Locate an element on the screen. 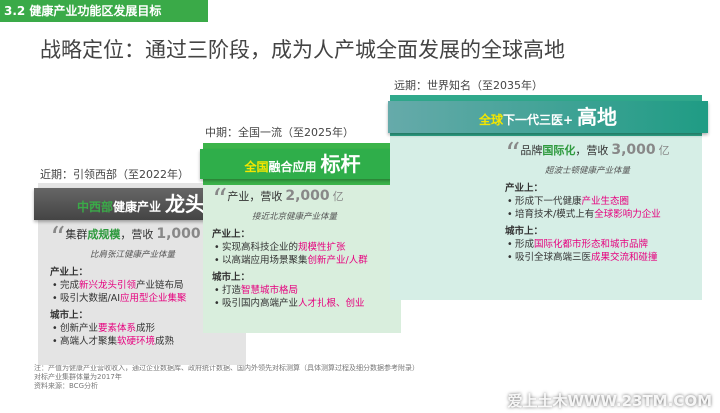  bullet-part: 高端人才聚集 is located at coordinates (89, 341).